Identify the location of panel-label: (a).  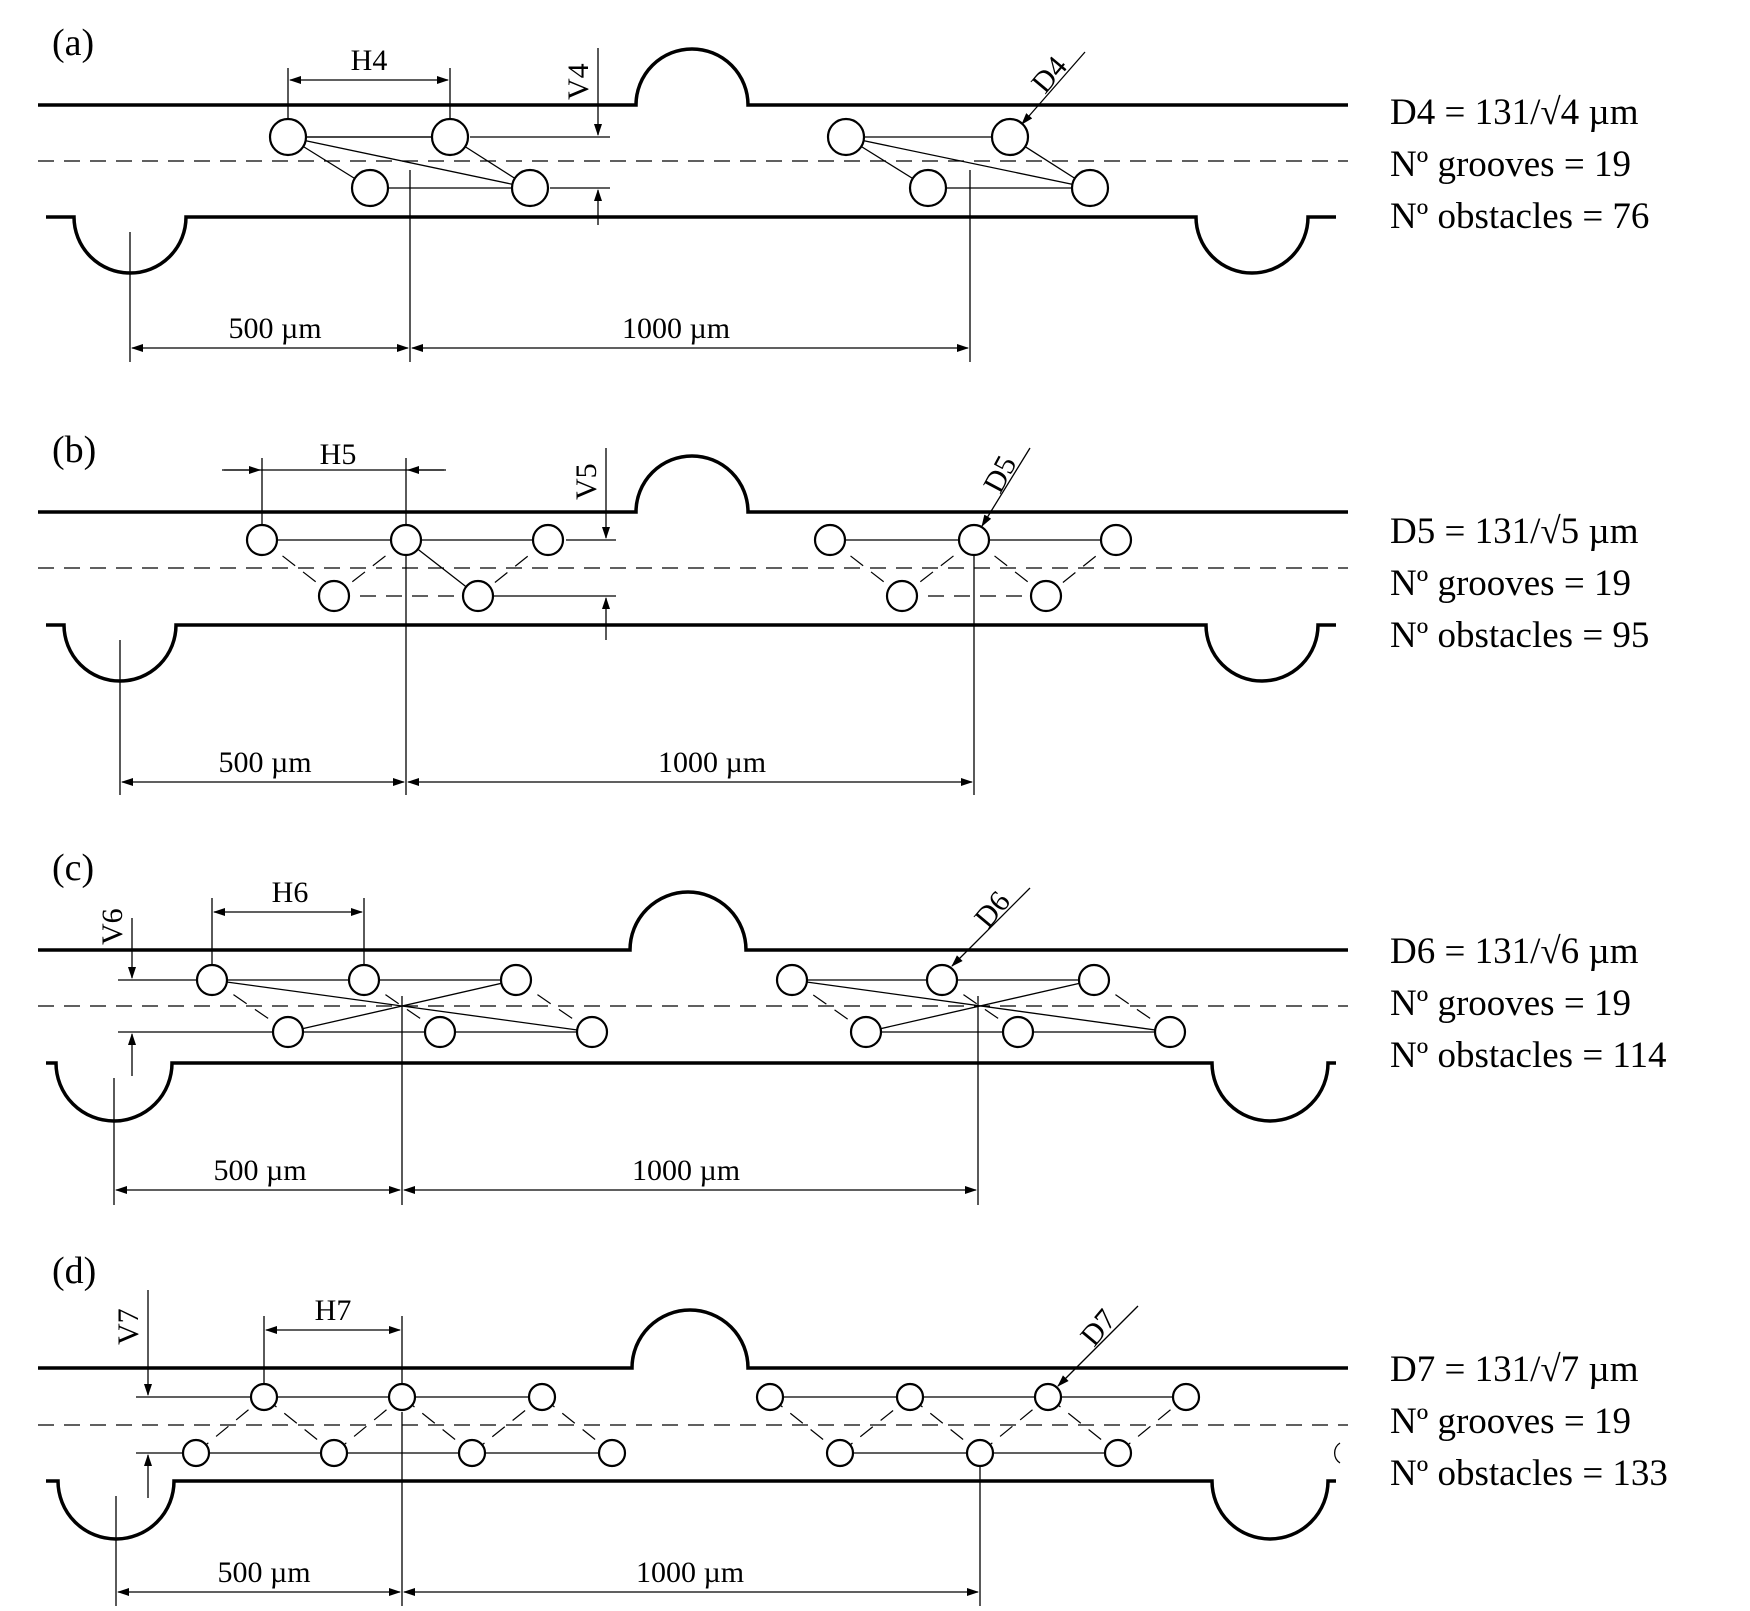
(73, 43).